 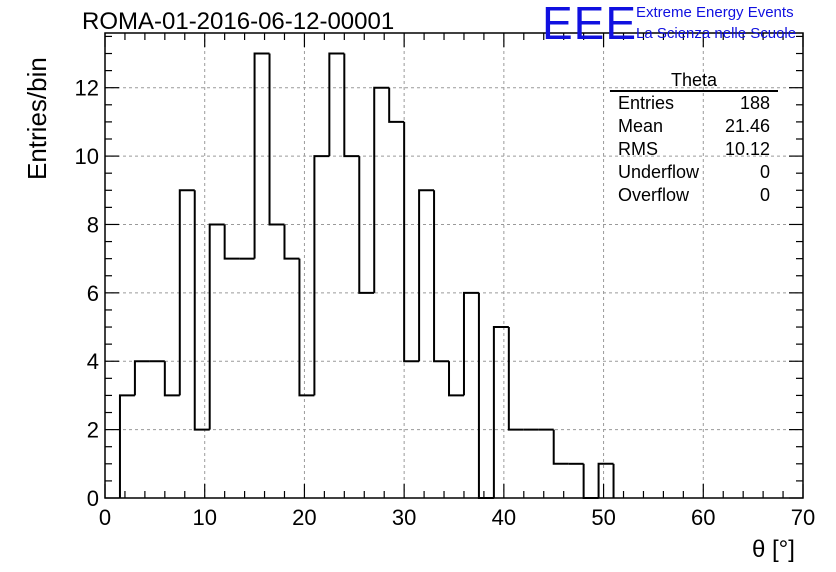 I want to click on stats-row-entries: Entries 188, so click(x=694, y=103).